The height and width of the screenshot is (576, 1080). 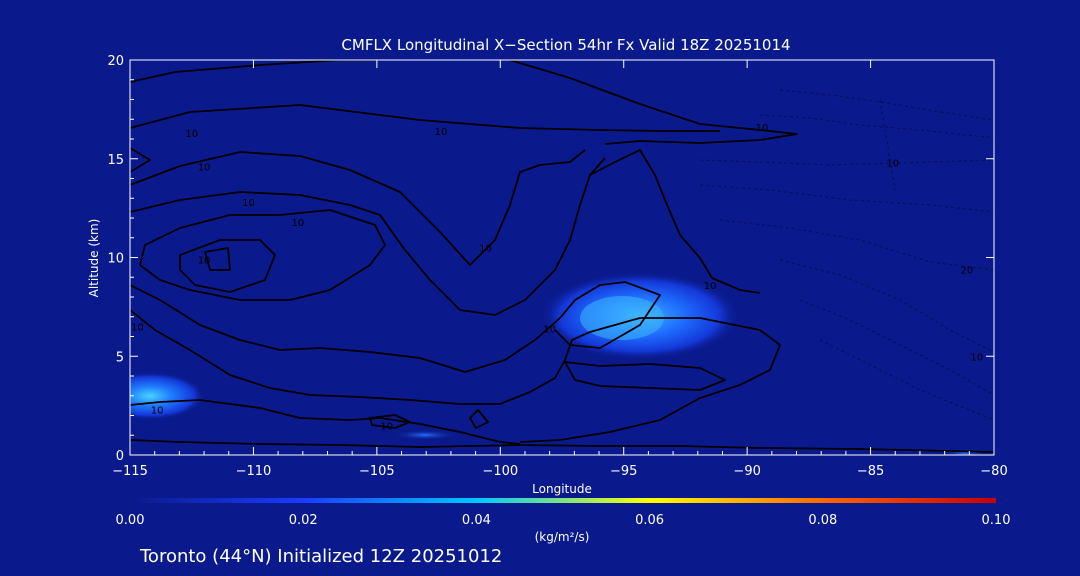 I want to click on flux-maximum-west, so click(x=167, y=396).